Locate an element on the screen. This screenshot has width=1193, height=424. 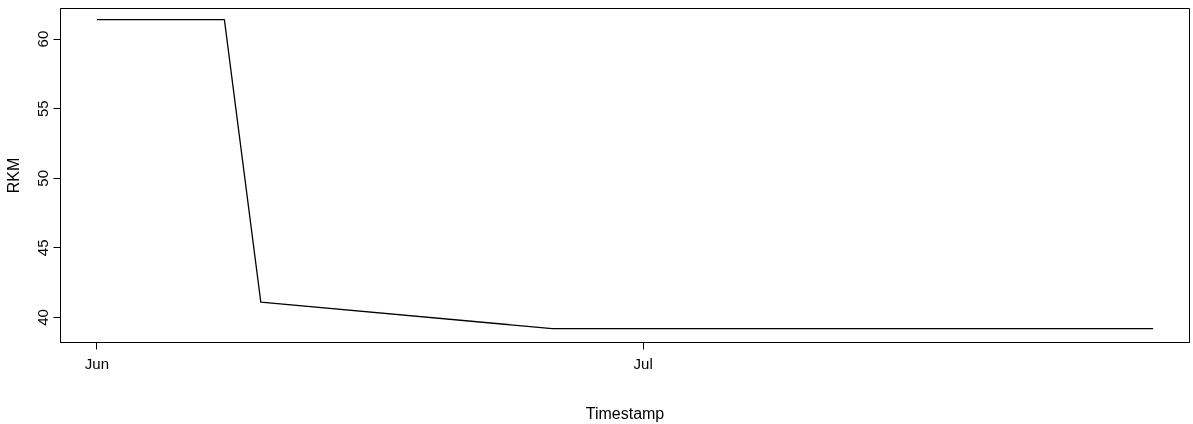
y-tick-label: 45 is located at coordinates (43, 248).